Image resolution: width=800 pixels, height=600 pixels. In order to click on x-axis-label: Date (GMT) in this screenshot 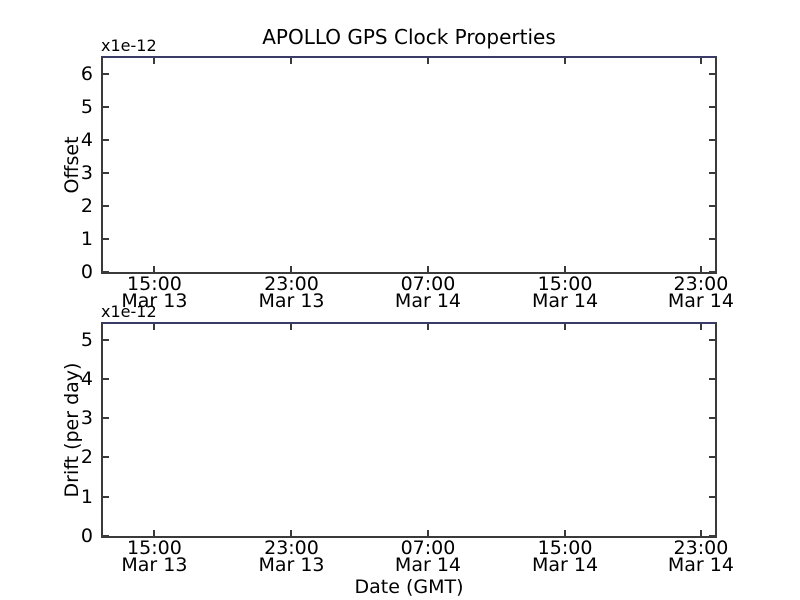, I will do `click(409, 587)`.